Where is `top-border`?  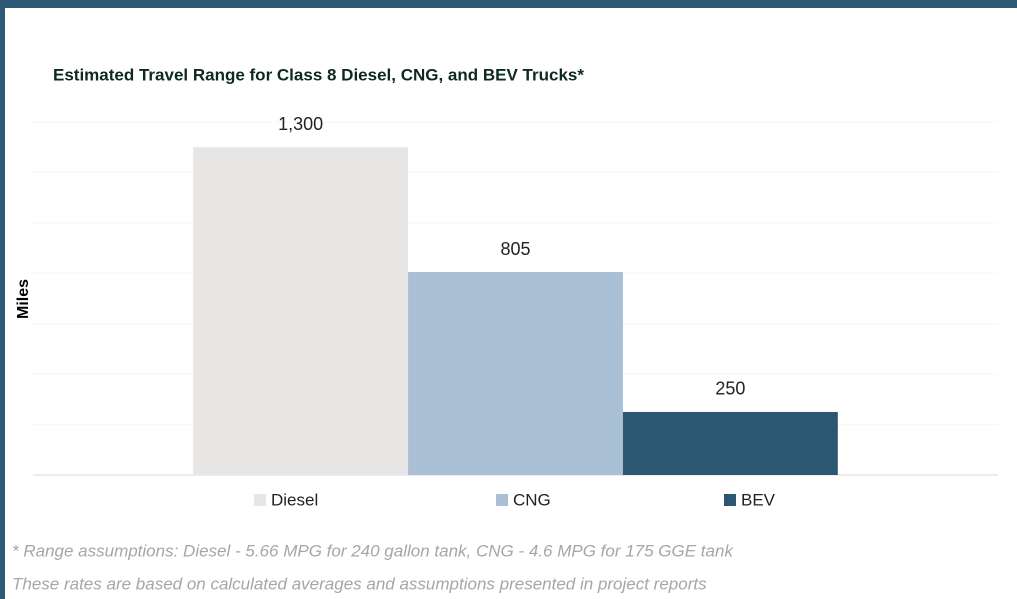
top-border is located at coordinates (508, 4).